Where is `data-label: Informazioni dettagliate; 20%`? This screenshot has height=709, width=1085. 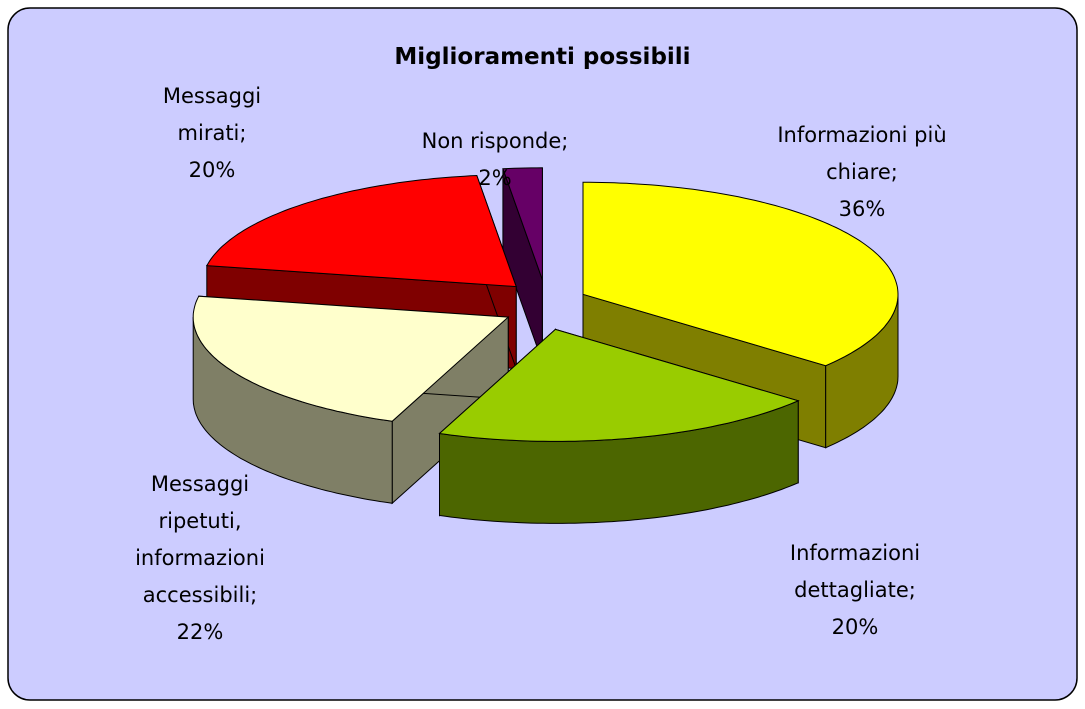
data-label: Informazioni dettagliate; 20% is located at coordinates (855, 590).